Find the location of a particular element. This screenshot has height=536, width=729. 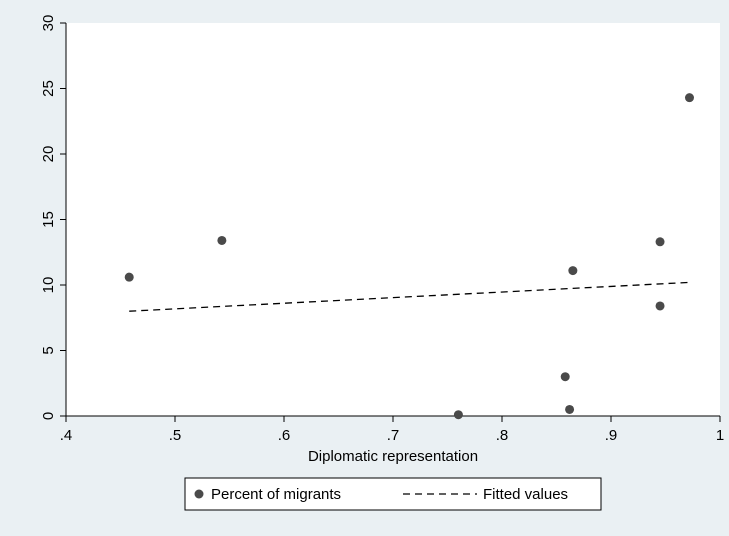

x-tick-label: .8 is located at coordinates (502, 435).